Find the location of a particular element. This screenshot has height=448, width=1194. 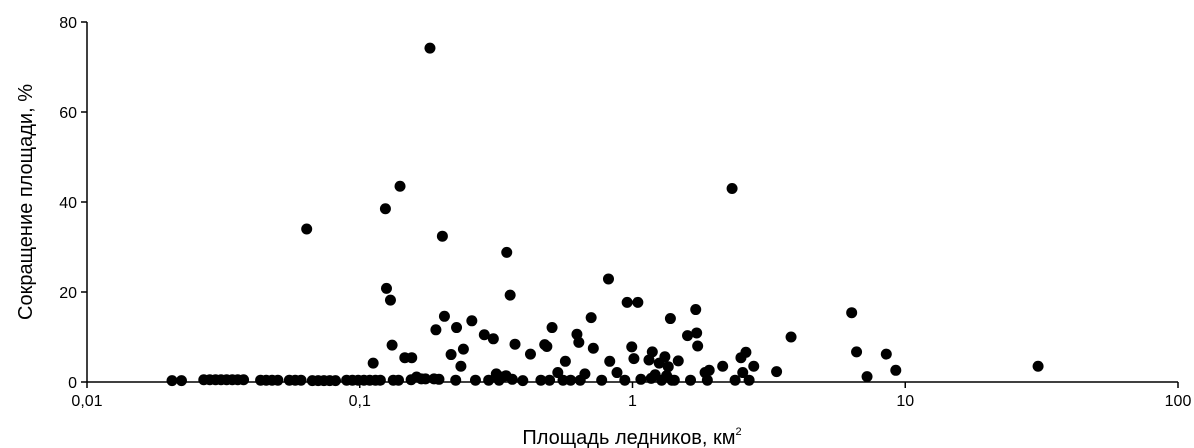

y-tick-label: 60 is located at coordinates (68, 113).